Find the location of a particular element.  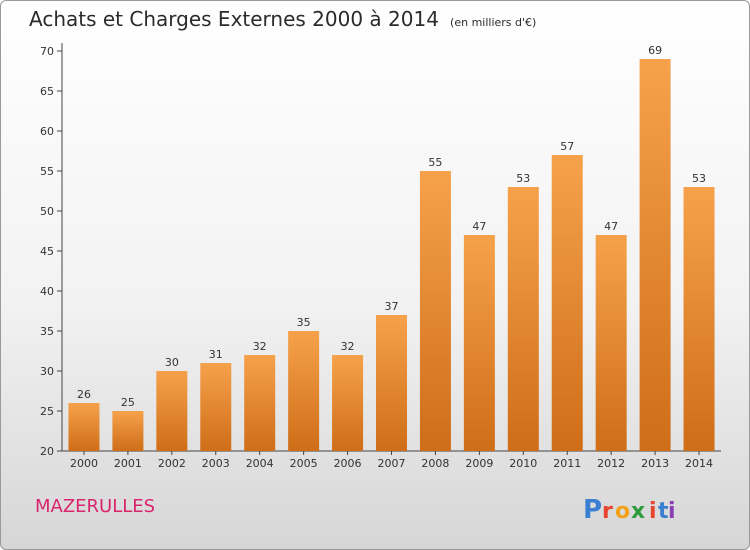

y-tick-label: 30 is located at coordinates (47, 371).